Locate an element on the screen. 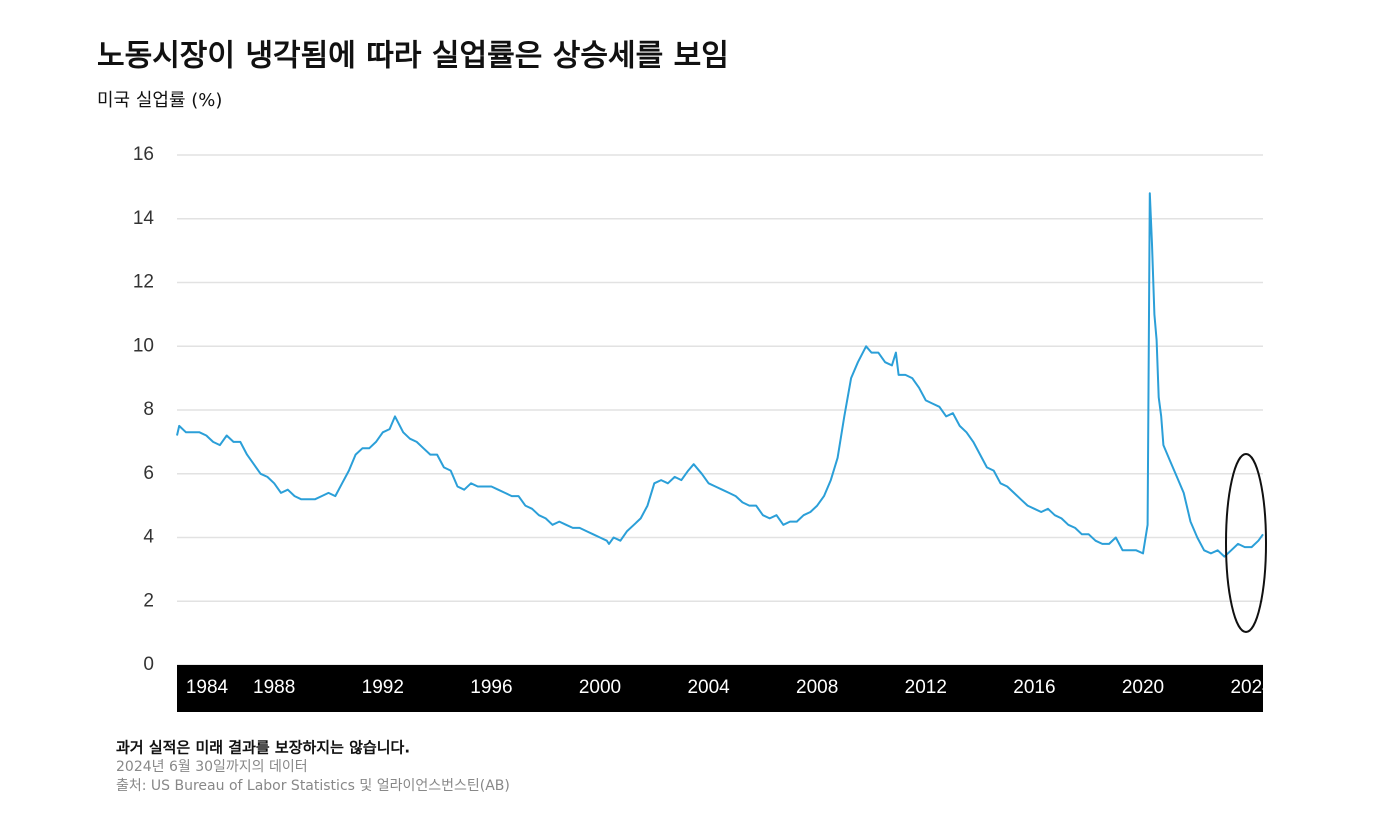 Image resolution: width=1392 pixels, height=824 pixels. footnote: 과거 실적은 미래 결과를 보장하지는 않습니다. is located at coordinates (263, 748).